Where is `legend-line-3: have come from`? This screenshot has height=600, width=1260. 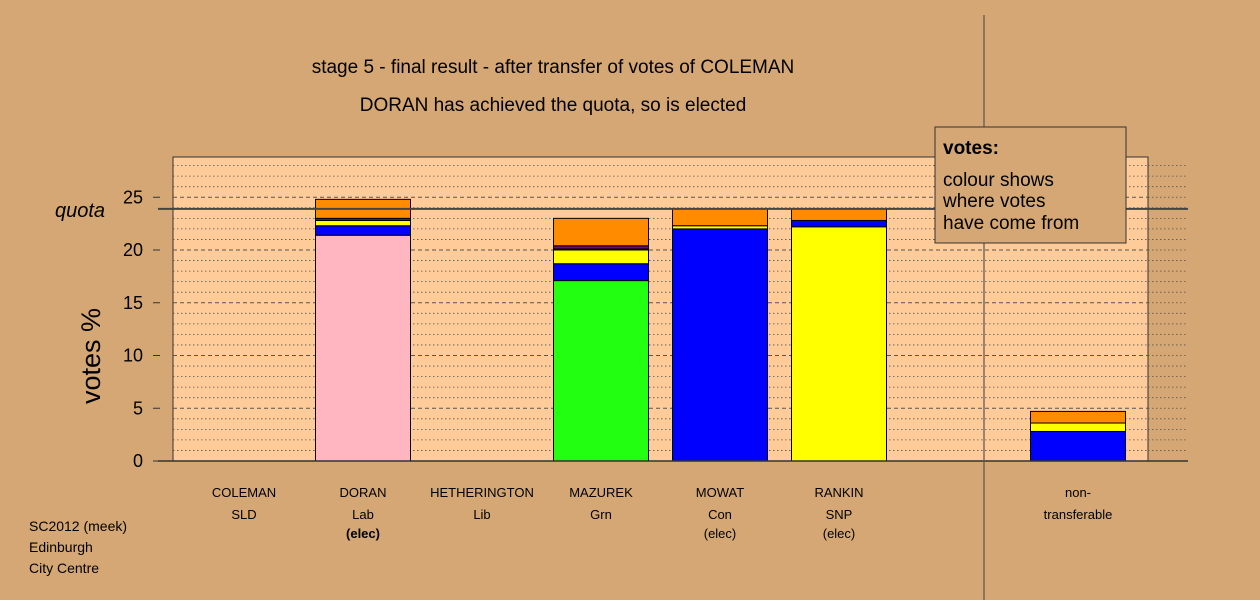
legend-line-3: have come from is located at coordinates (1011, 223).